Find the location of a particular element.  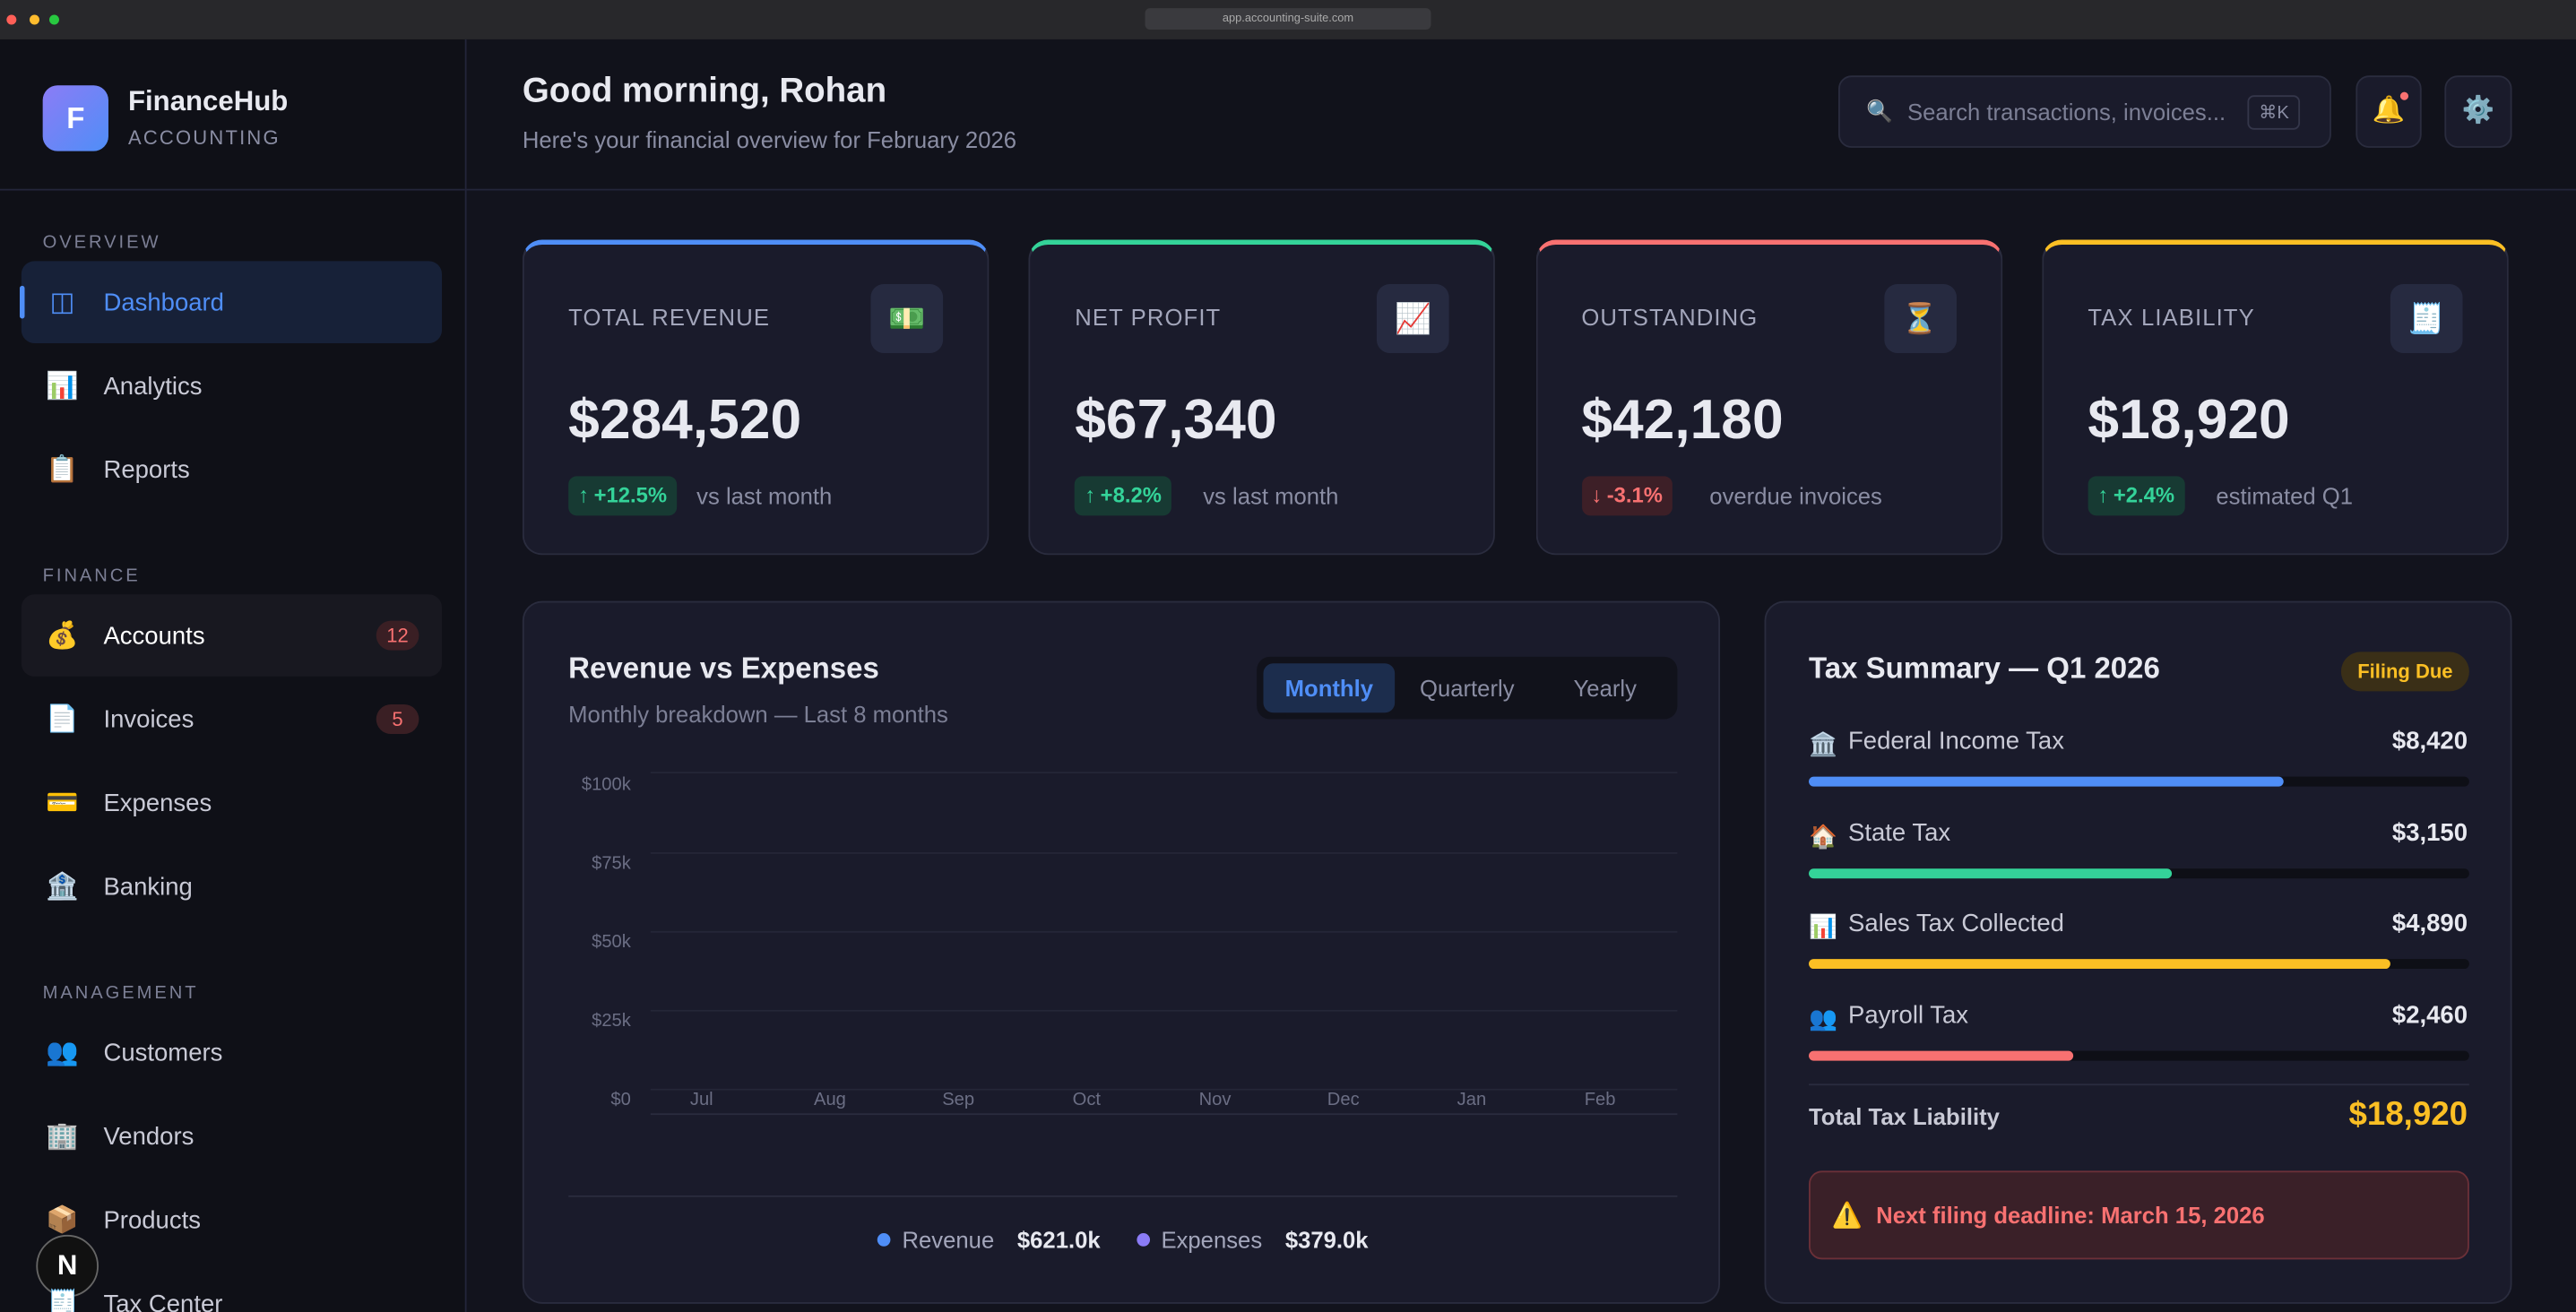

tax-amount: $4,890 is located at coordinates (2429, 924).